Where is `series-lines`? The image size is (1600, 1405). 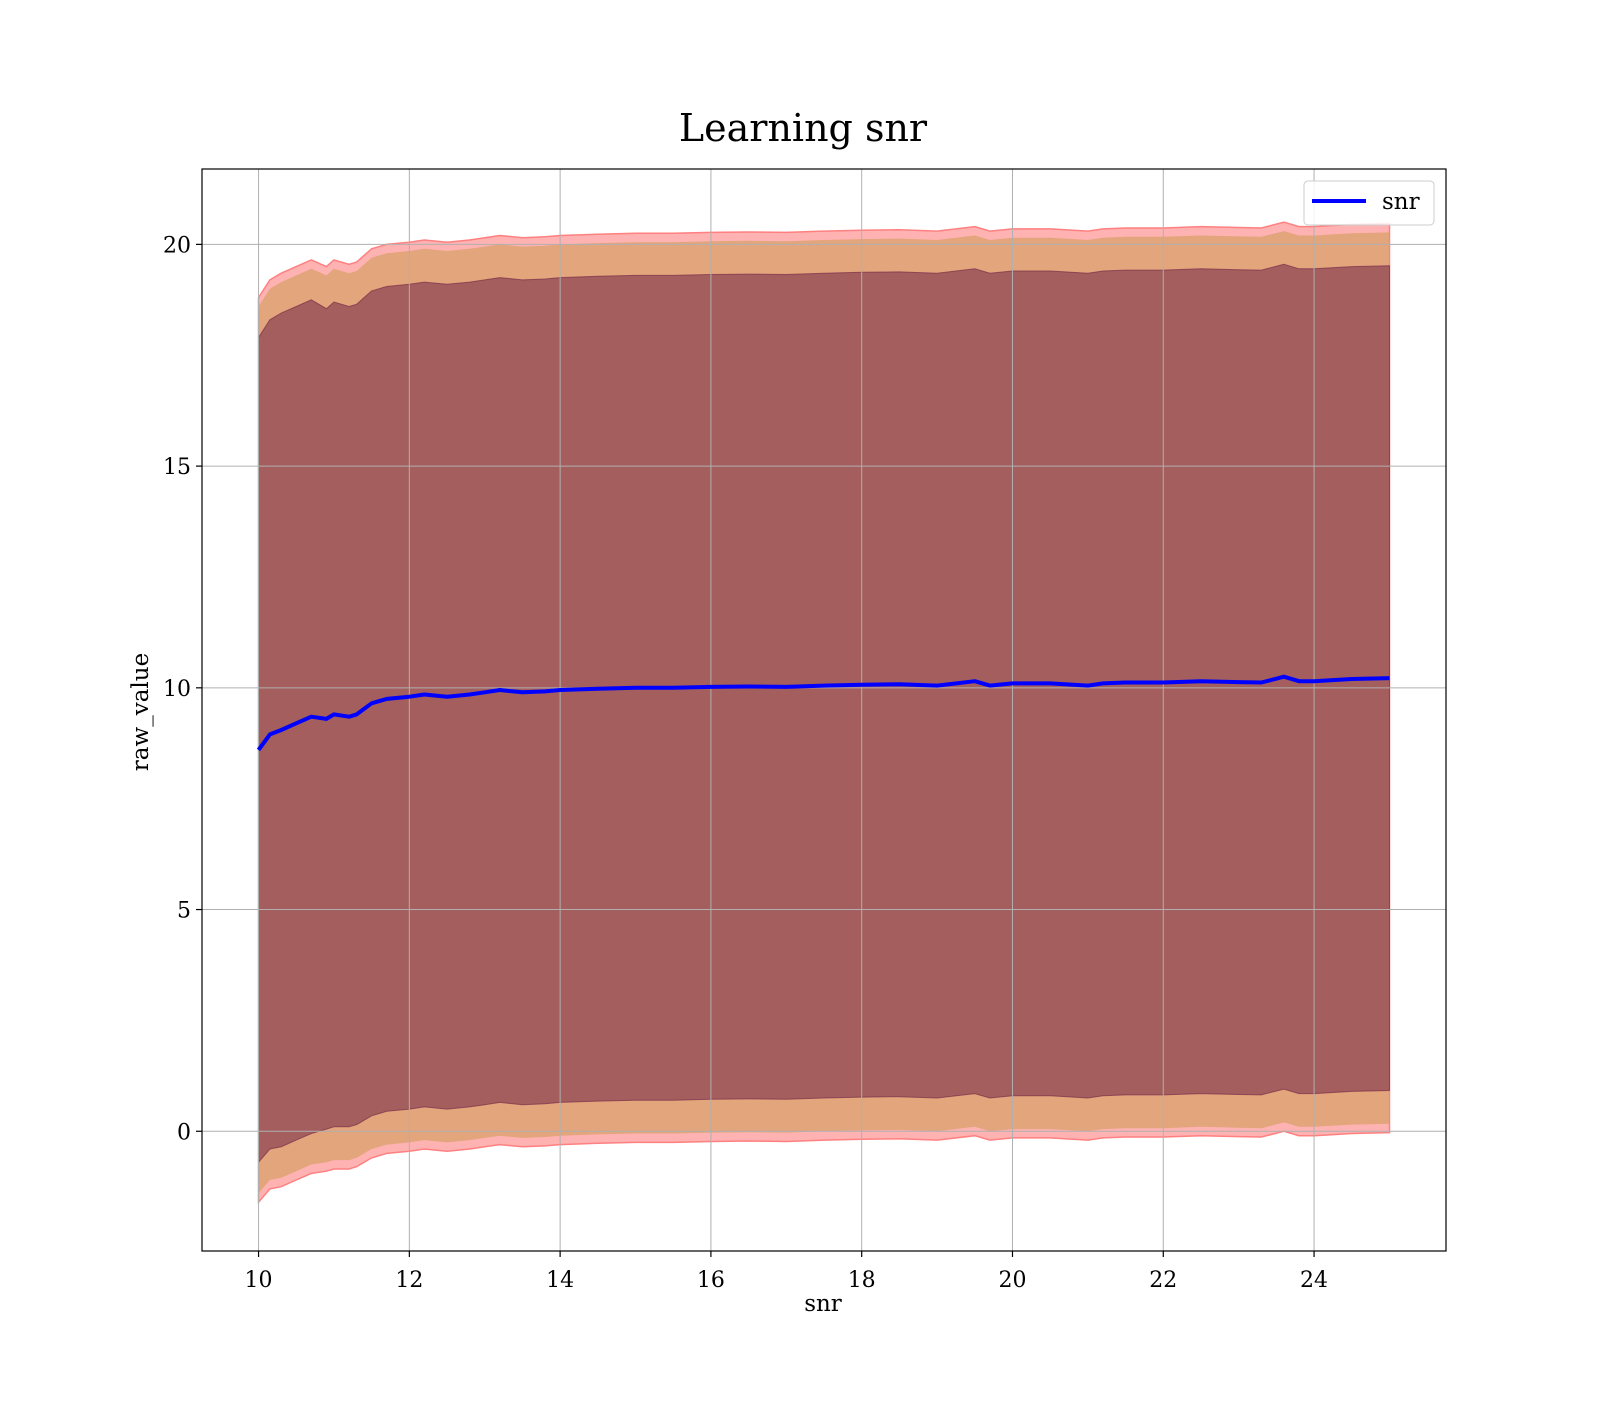 series-lines is located at coordinates (823, 713).